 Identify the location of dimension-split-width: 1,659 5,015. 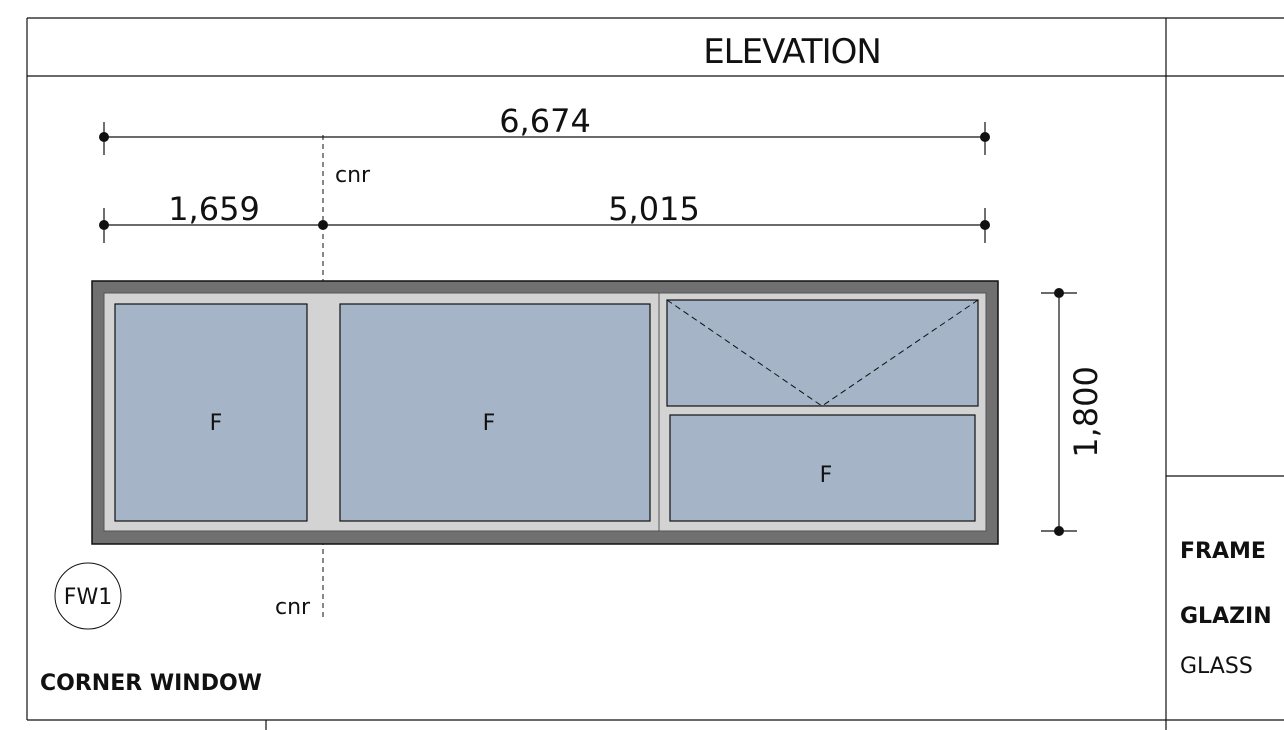
(544, 216).